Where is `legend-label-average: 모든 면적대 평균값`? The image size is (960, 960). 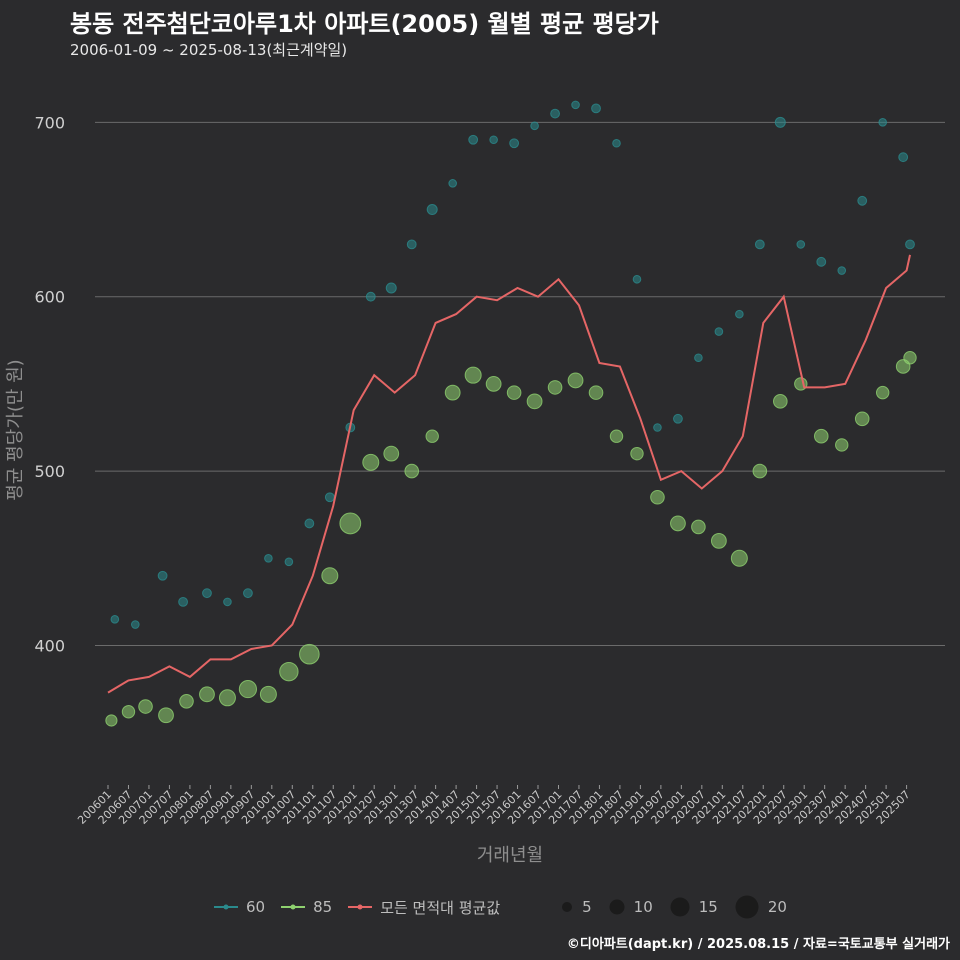
legend-label-average: 모든 면적대 평균값 is located at coordinates (440, 907).